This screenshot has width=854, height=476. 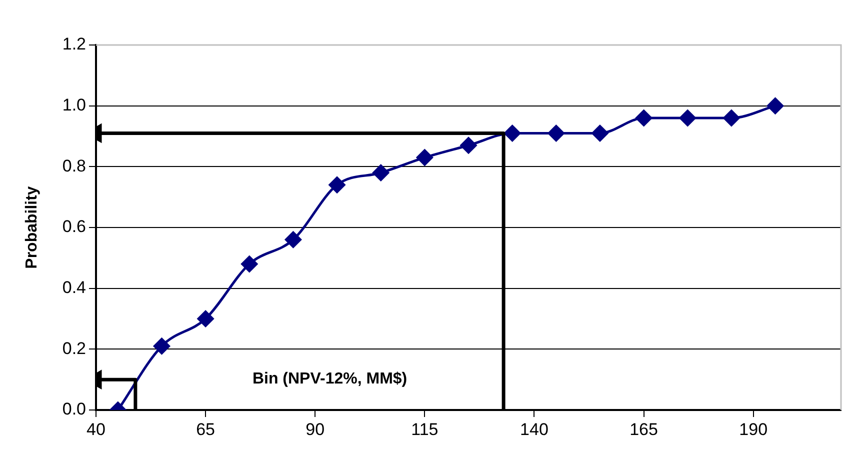 What do you see at coordinates (31, 227) in the screenshot?
I see `y-axis-title: Probability` at bounding box center [31, 227].